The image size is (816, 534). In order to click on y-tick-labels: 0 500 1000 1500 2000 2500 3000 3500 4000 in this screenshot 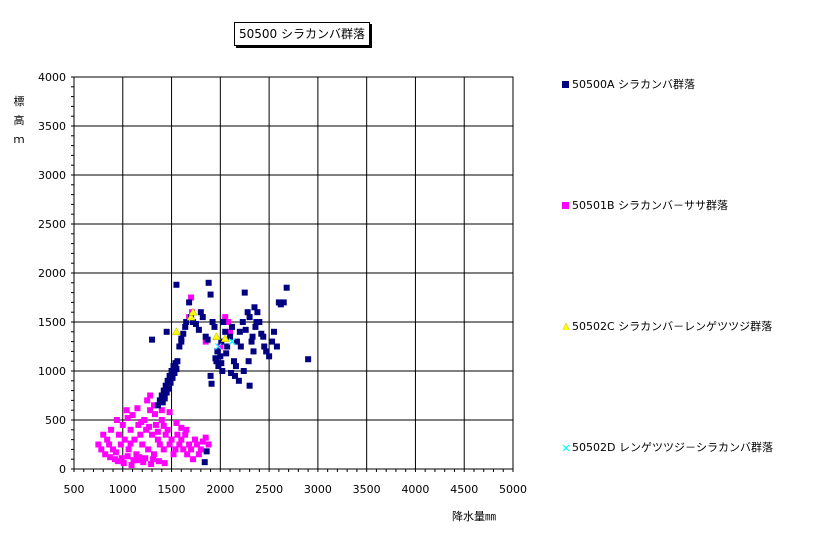, I will do `click(52, 273)`.